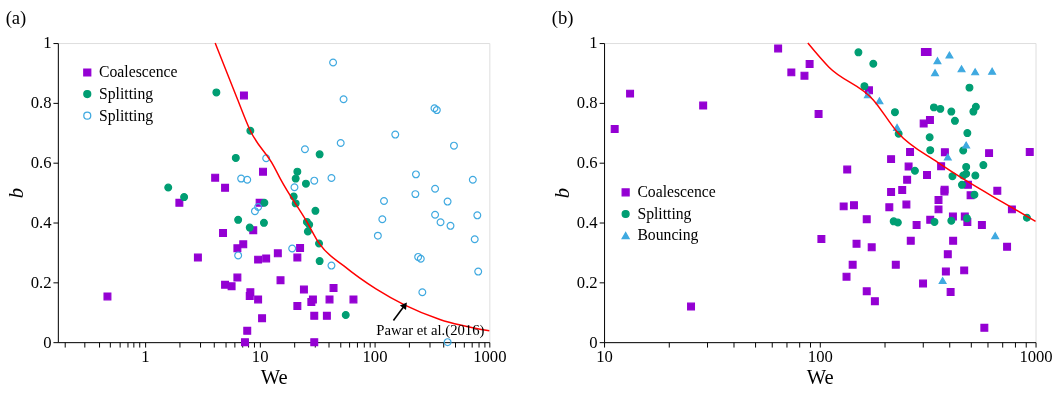 The height and width of the screenshot is (414, 1063). Describe the element at coordinates (668, 235) in the screenshot. I see `legend-label: Bouncing` at that location.